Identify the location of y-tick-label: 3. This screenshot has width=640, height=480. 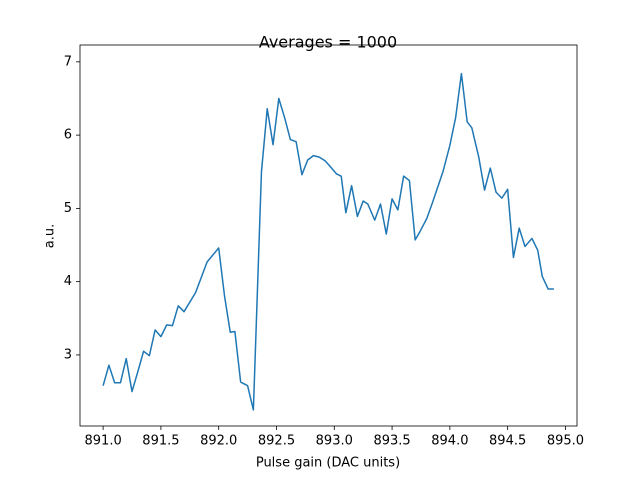
(68, 354).